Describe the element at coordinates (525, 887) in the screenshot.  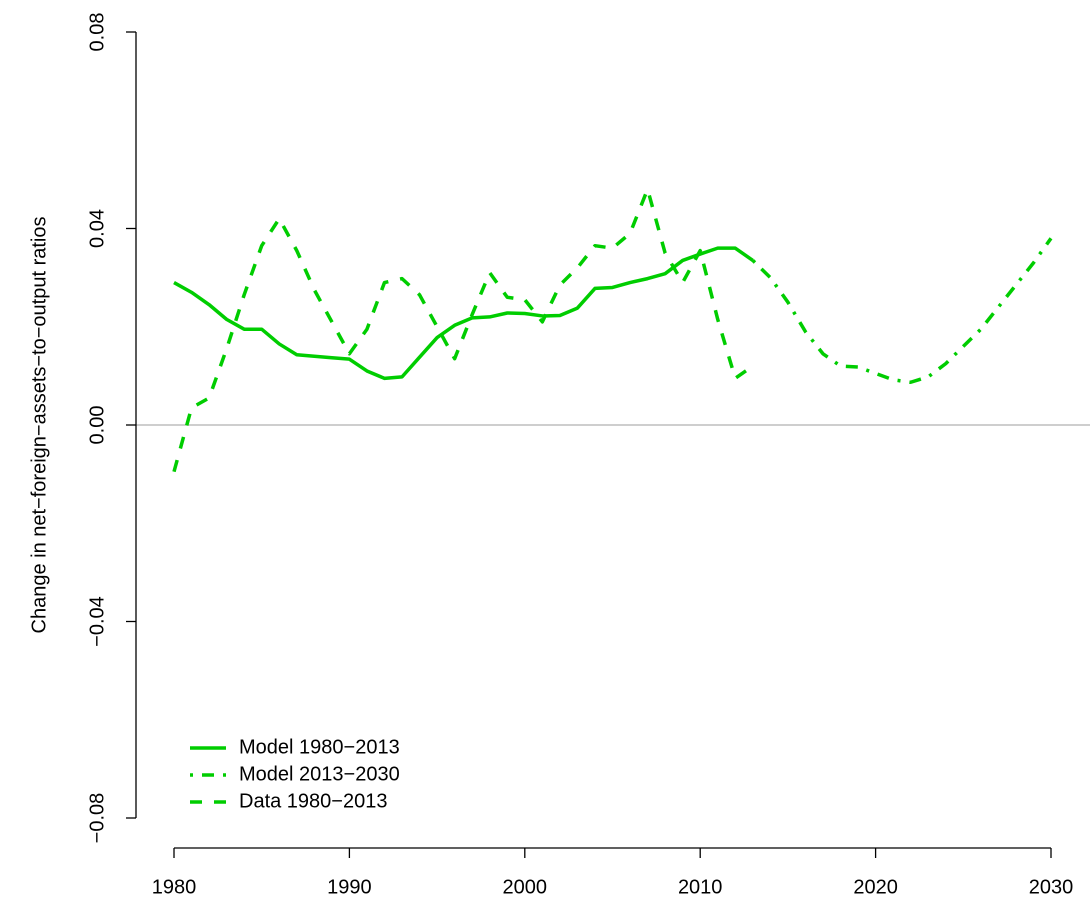
I see `x-tick-label: 2000` at that location.